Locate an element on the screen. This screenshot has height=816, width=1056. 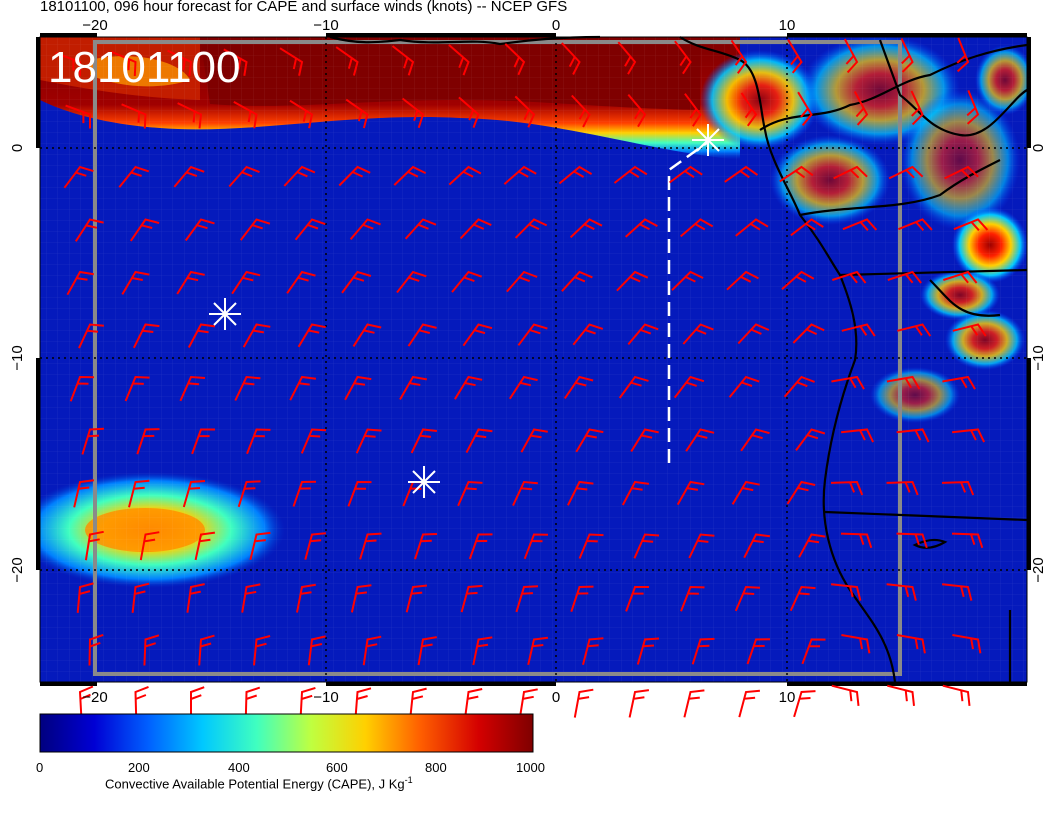
colorbar-tick: 400 is located at coordinates (239, 767).